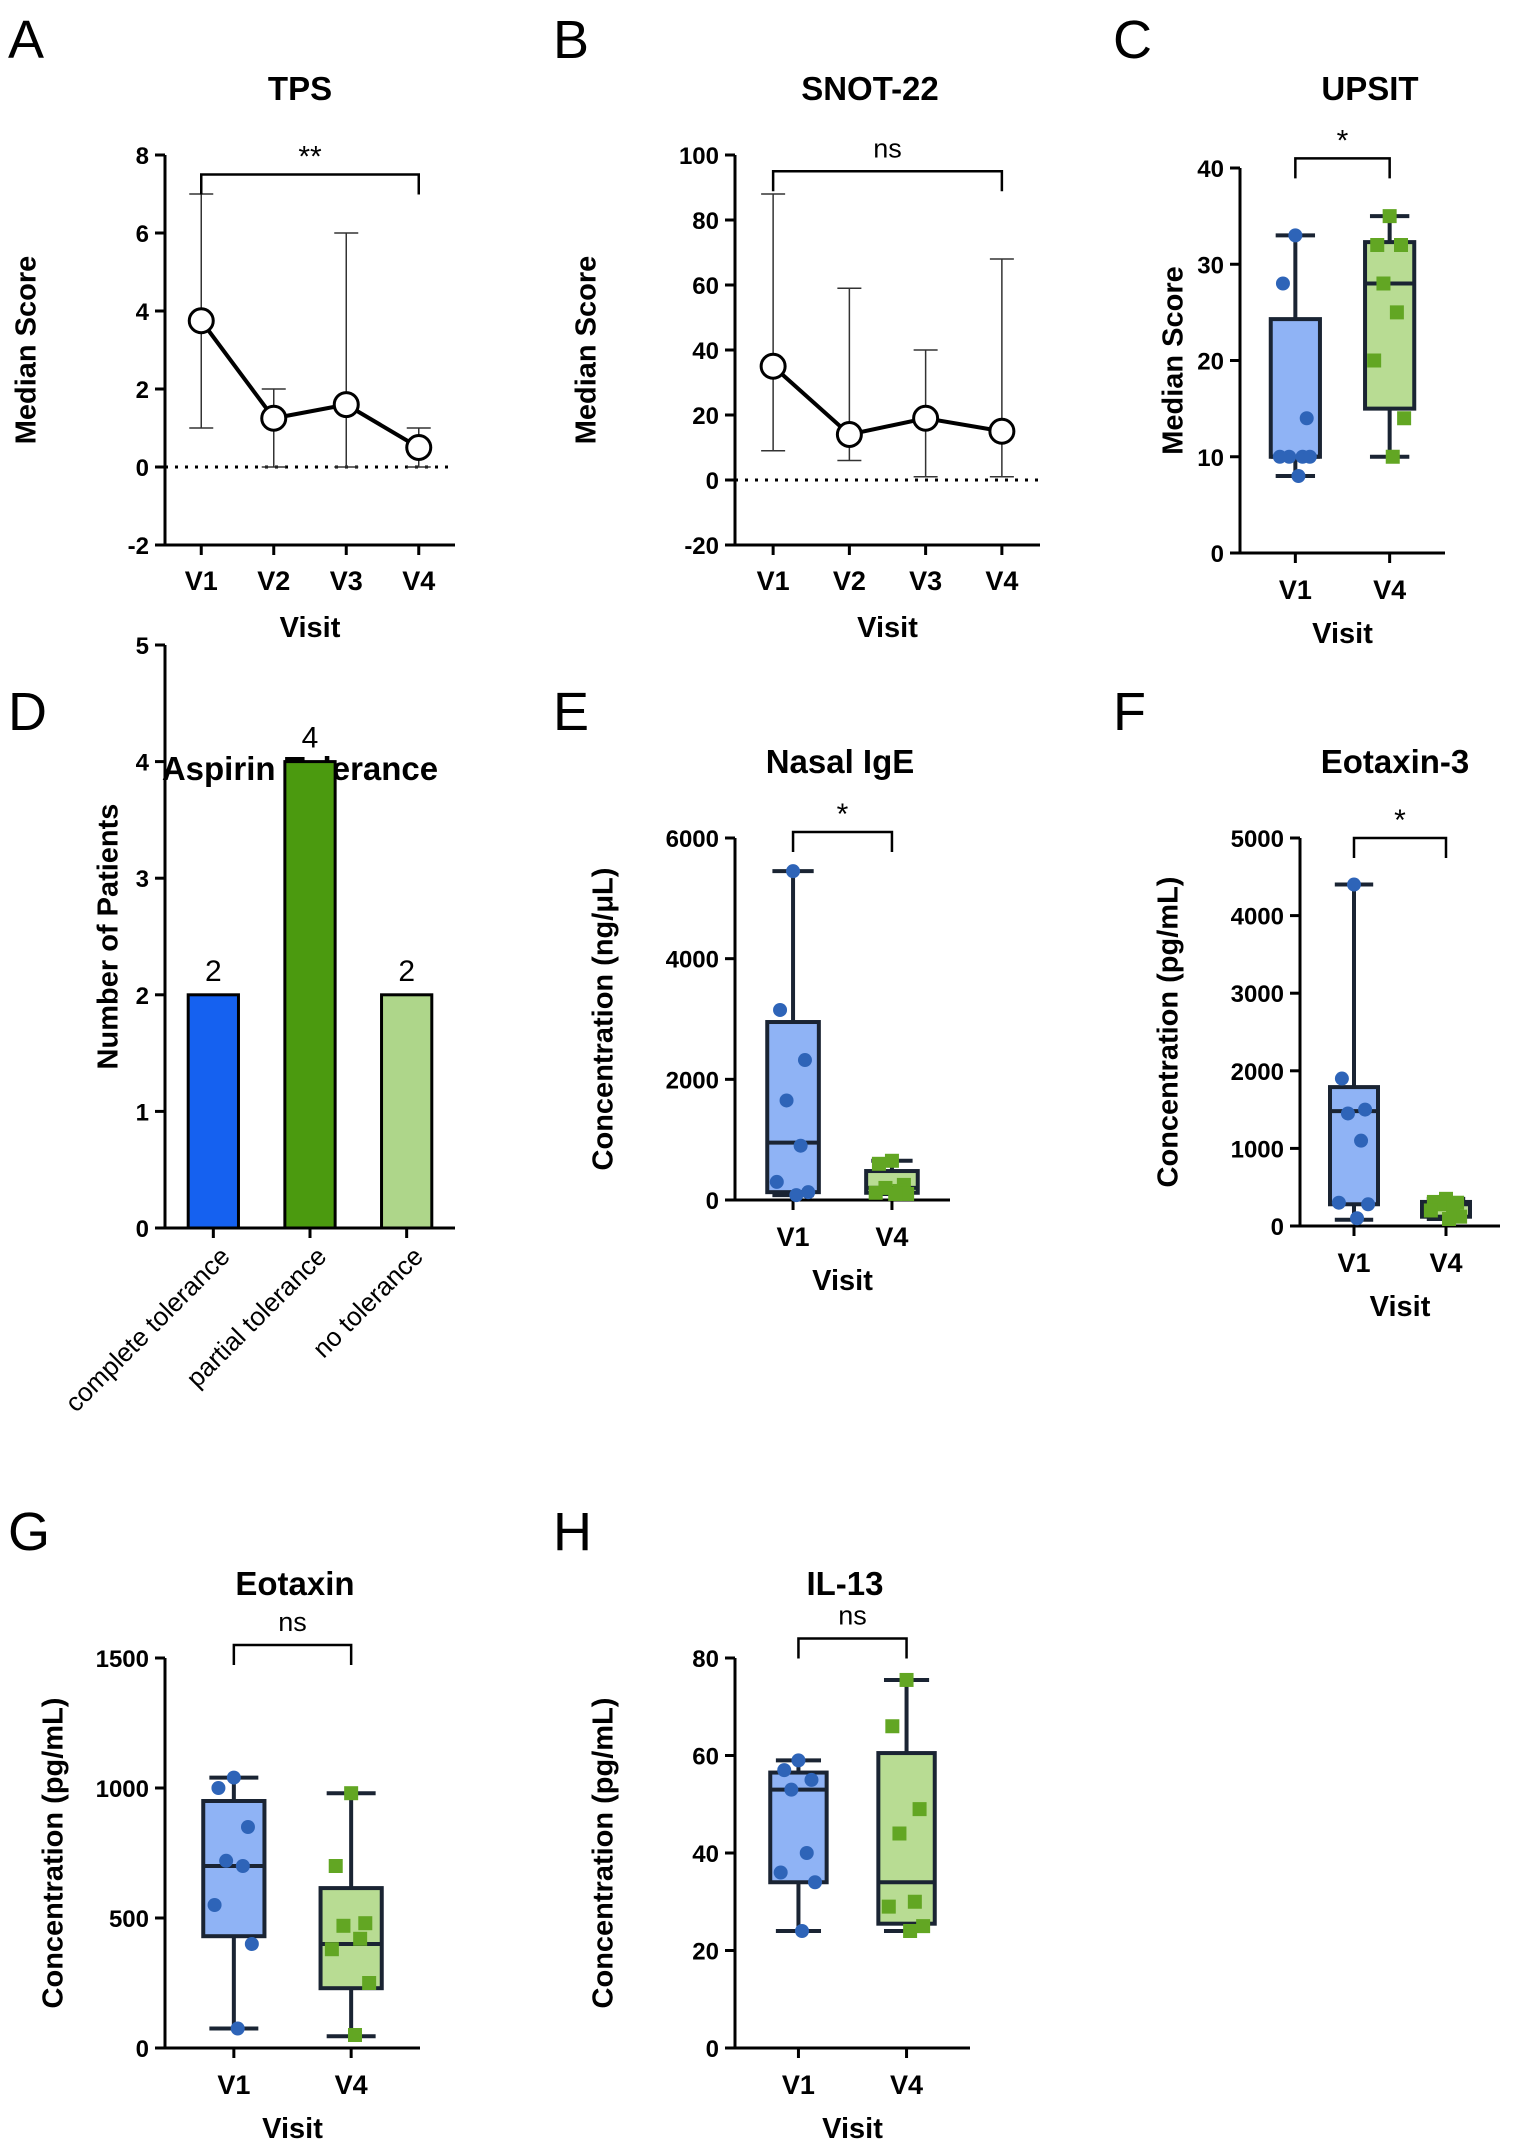  What do you see at coordinates (406, 971) in the screenshot?
I see `bar-data-label: 2` at bounding box center [406, 971].